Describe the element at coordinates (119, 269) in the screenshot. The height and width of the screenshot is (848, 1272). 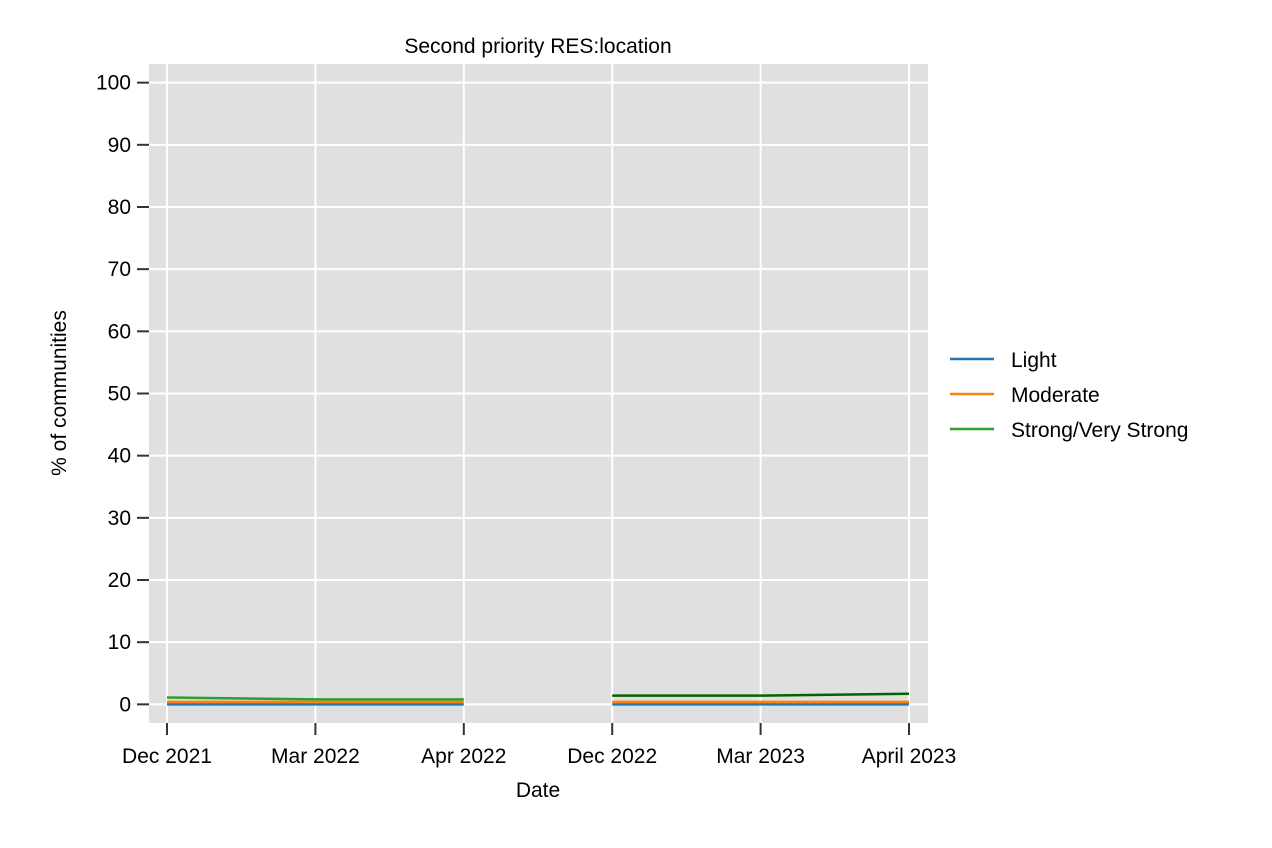
I see `y-tick-label: 70` at that location.